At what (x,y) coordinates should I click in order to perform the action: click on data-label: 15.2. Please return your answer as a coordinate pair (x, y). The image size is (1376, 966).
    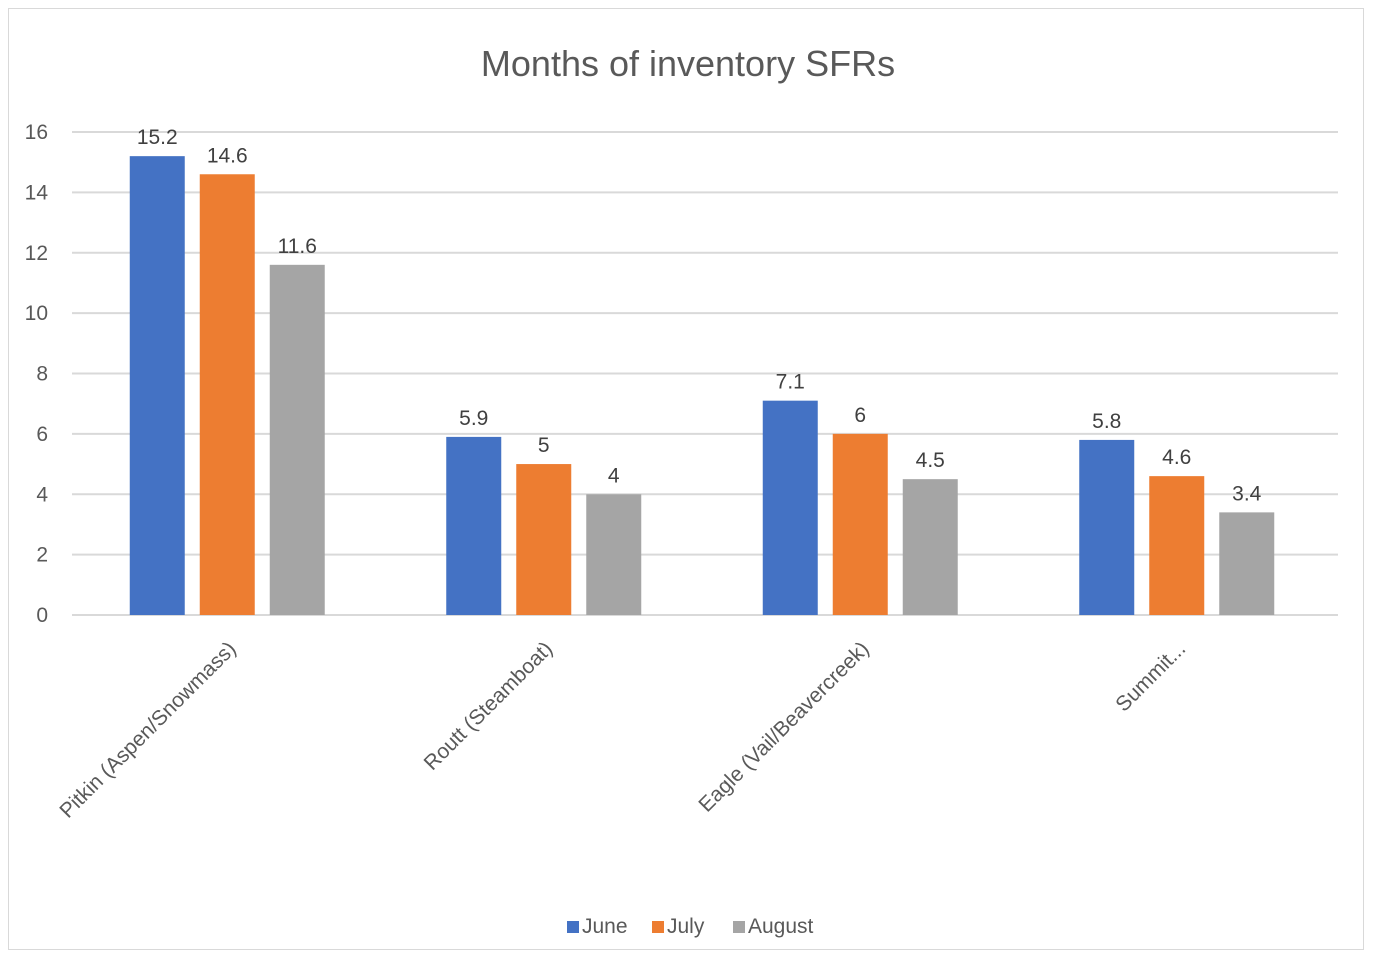
    Looking at the image, I should click on (157, 137).